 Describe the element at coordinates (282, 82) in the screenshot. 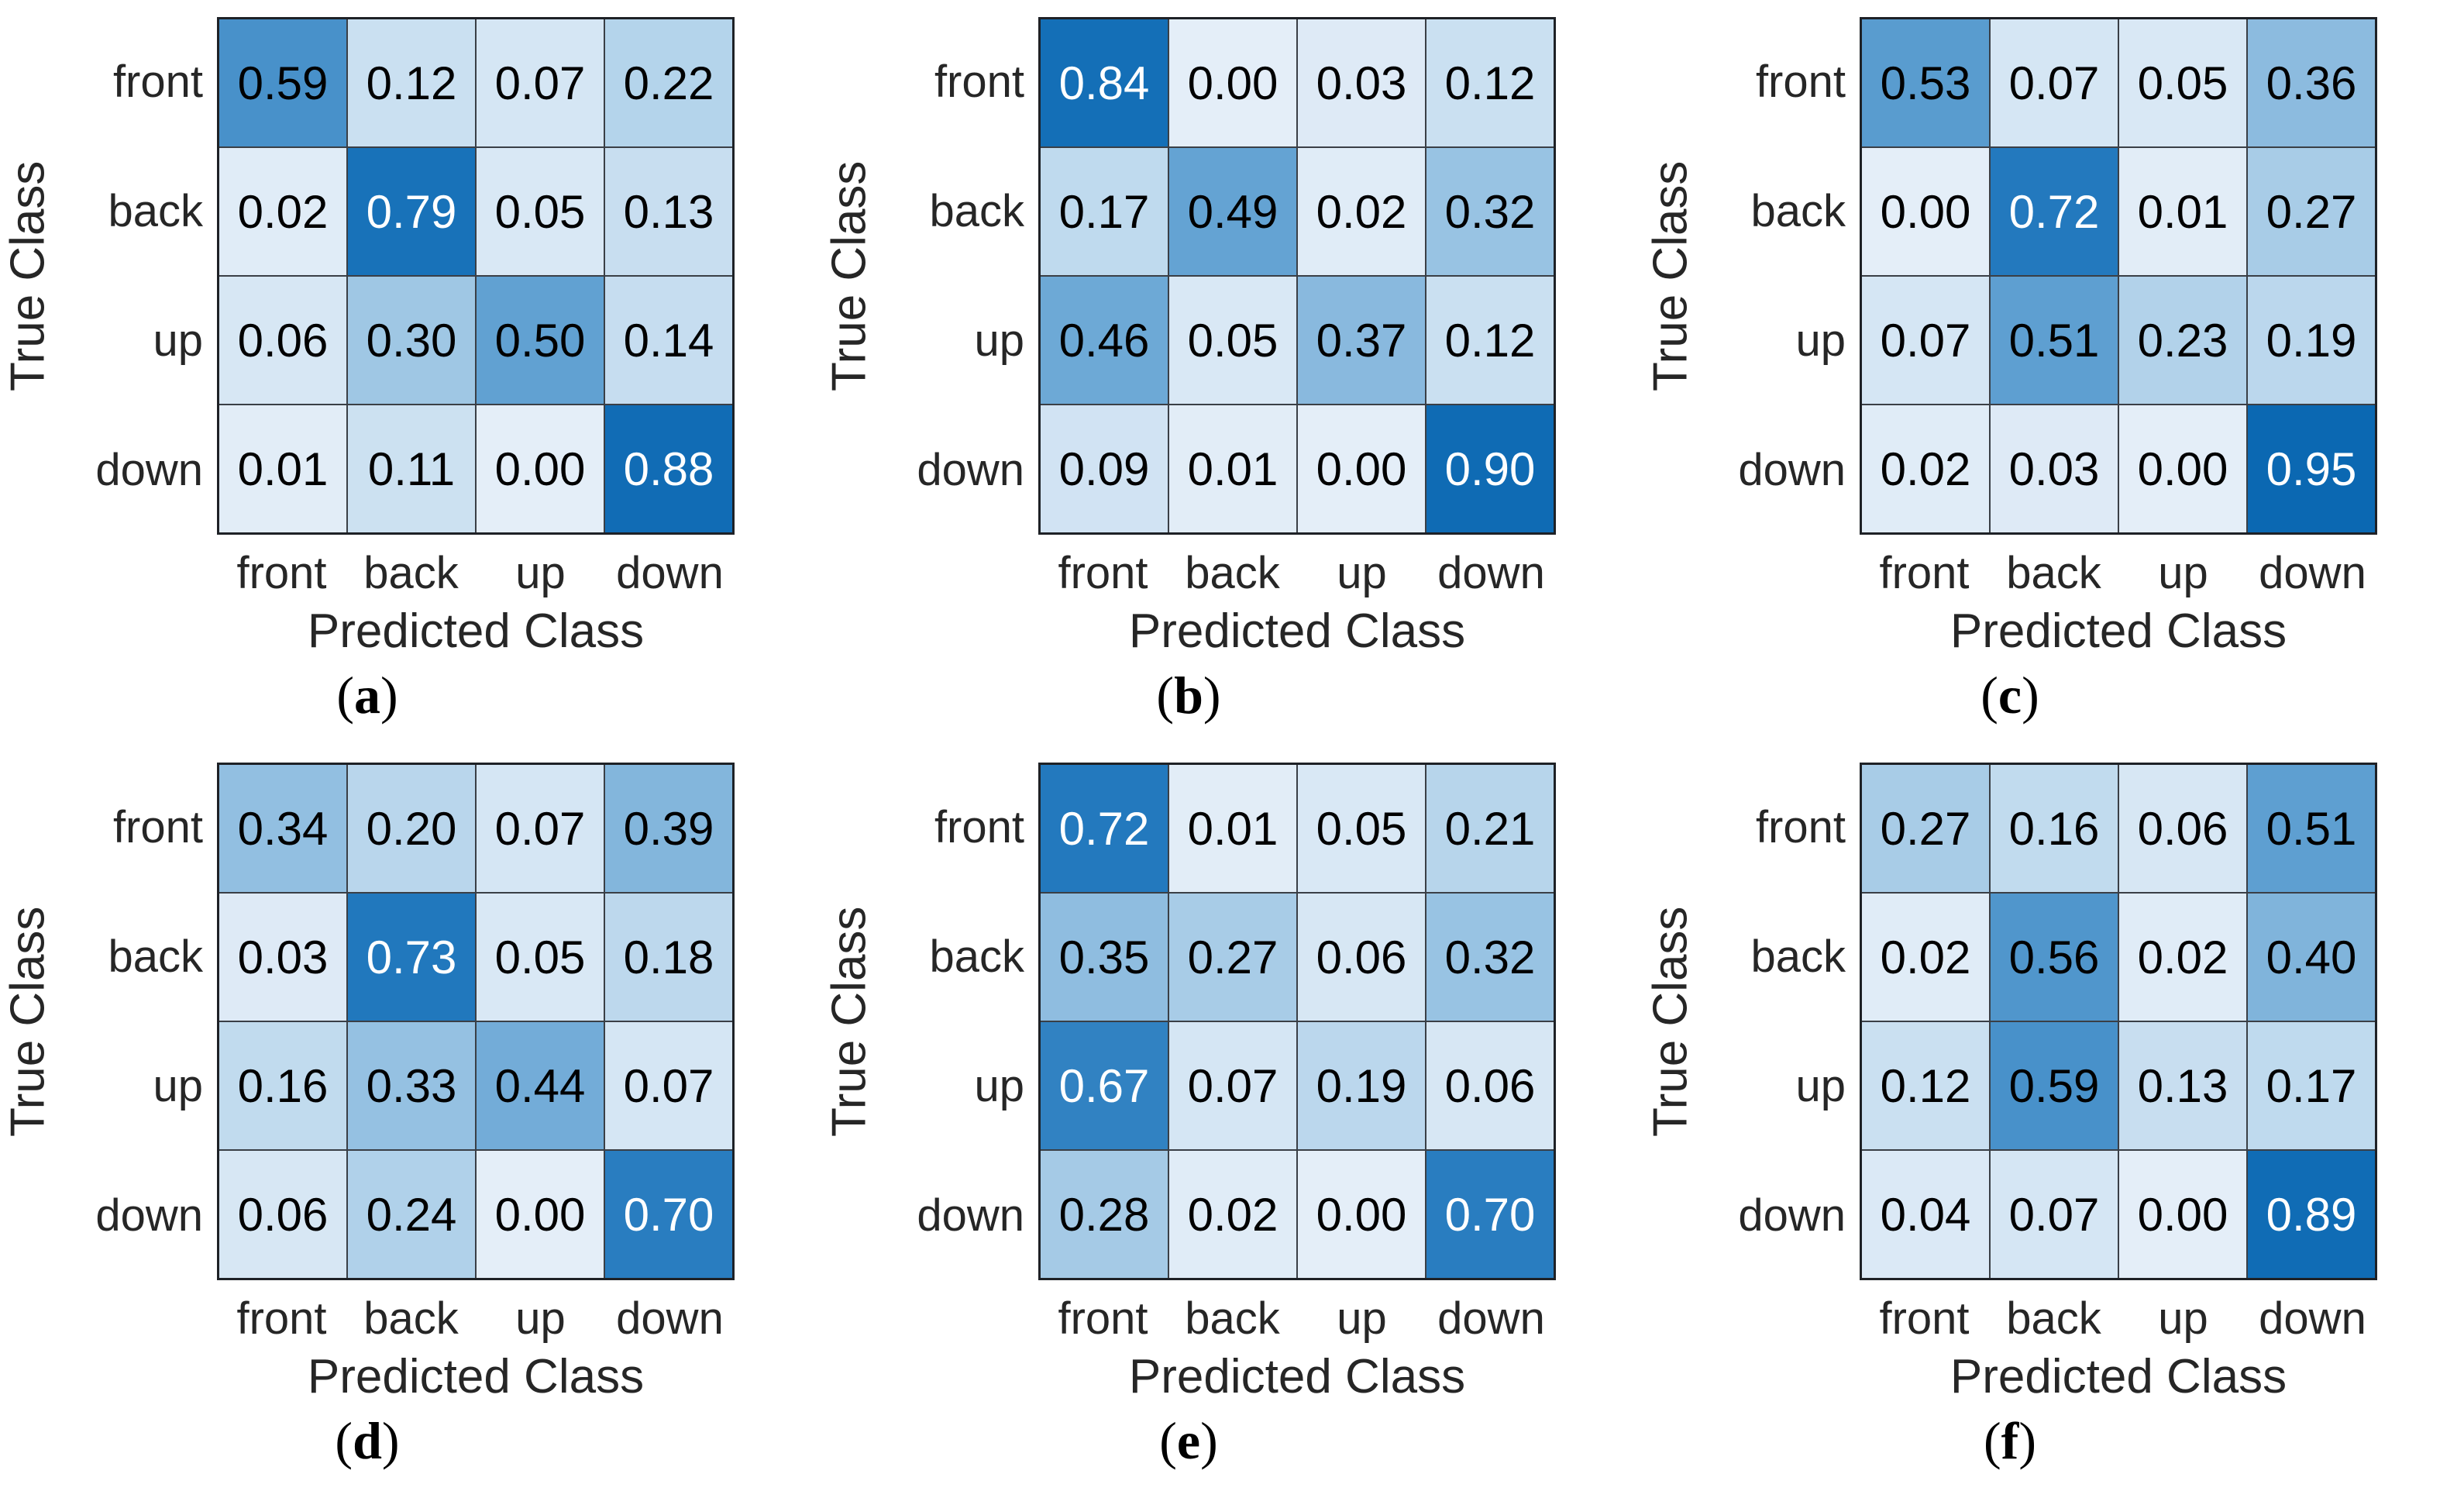

I see `matrix-cell: 0.59` at that location.